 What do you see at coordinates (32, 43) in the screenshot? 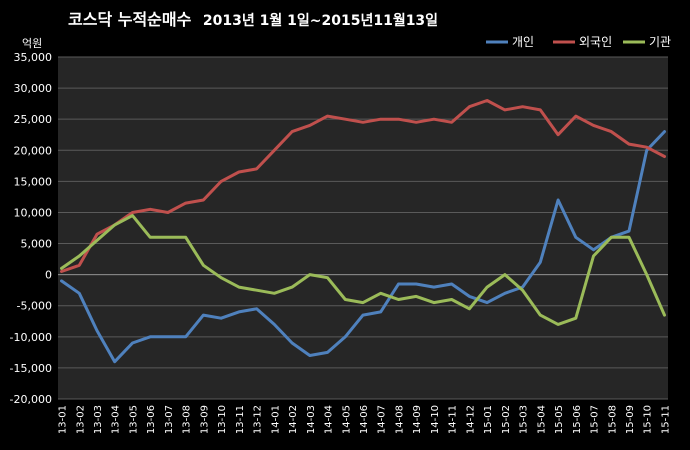
I see `y-axis-unit-label: 억원` at bounding box center [32, 43].